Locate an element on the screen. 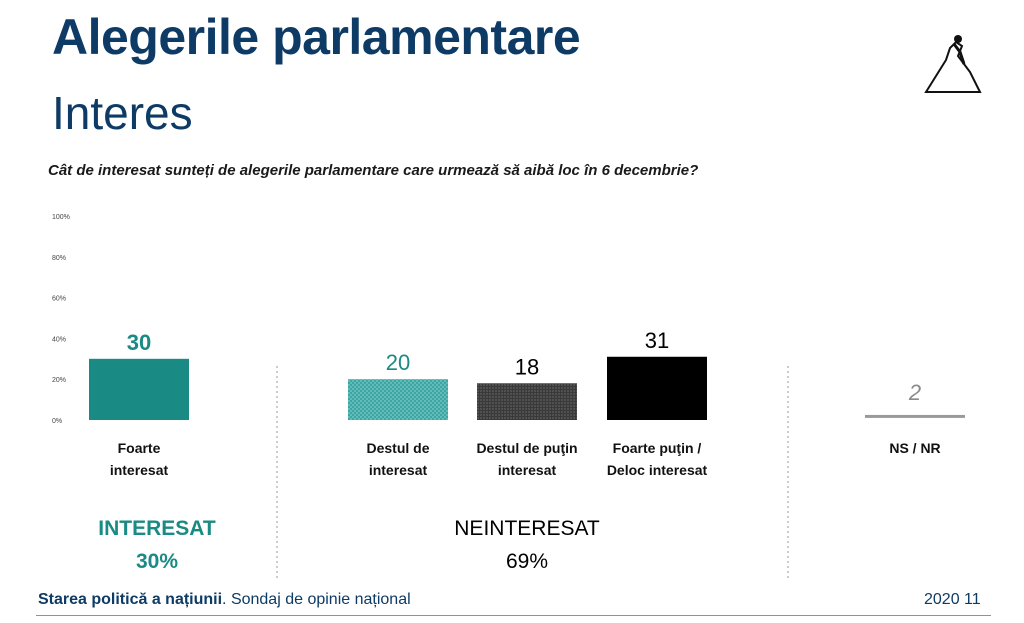 The image size is (1024, 623). y-tick-label: 60% is located at coordinates (59, 299).